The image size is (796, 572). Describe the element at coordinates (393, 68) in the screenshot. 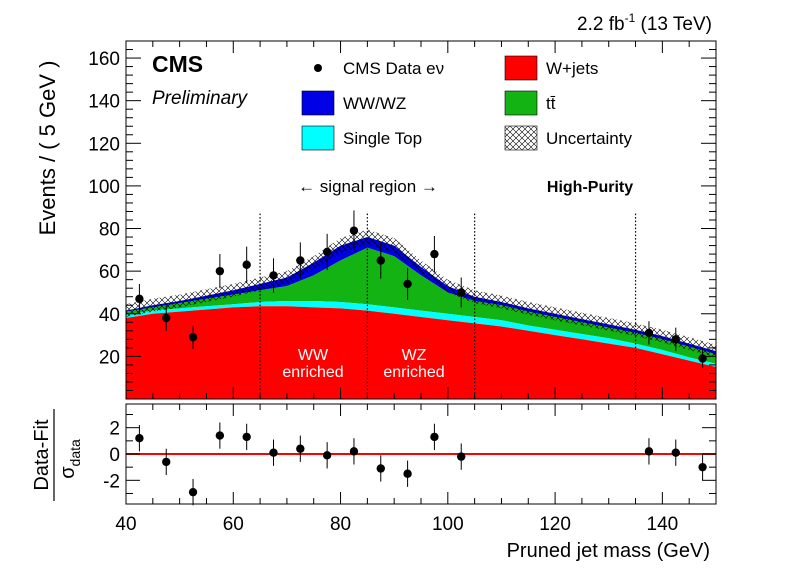

I see `legend-data-label: CMS Data eν` at that location.